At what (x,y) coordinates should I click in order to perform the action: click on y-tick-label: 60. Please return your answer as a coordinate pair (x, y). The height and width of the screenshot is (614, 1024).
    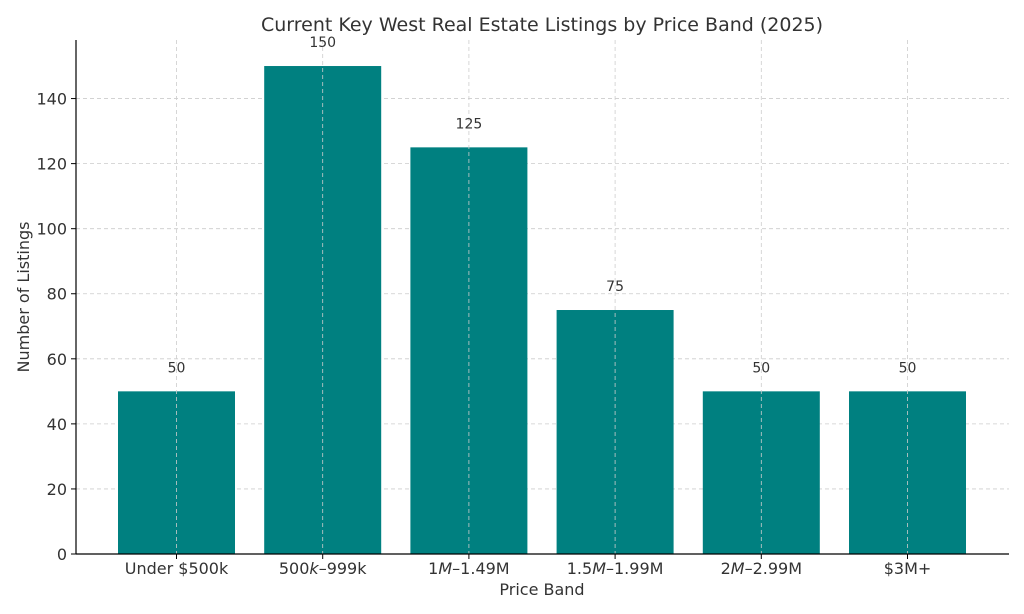
    Looking at the image, I should click on (57, 359).